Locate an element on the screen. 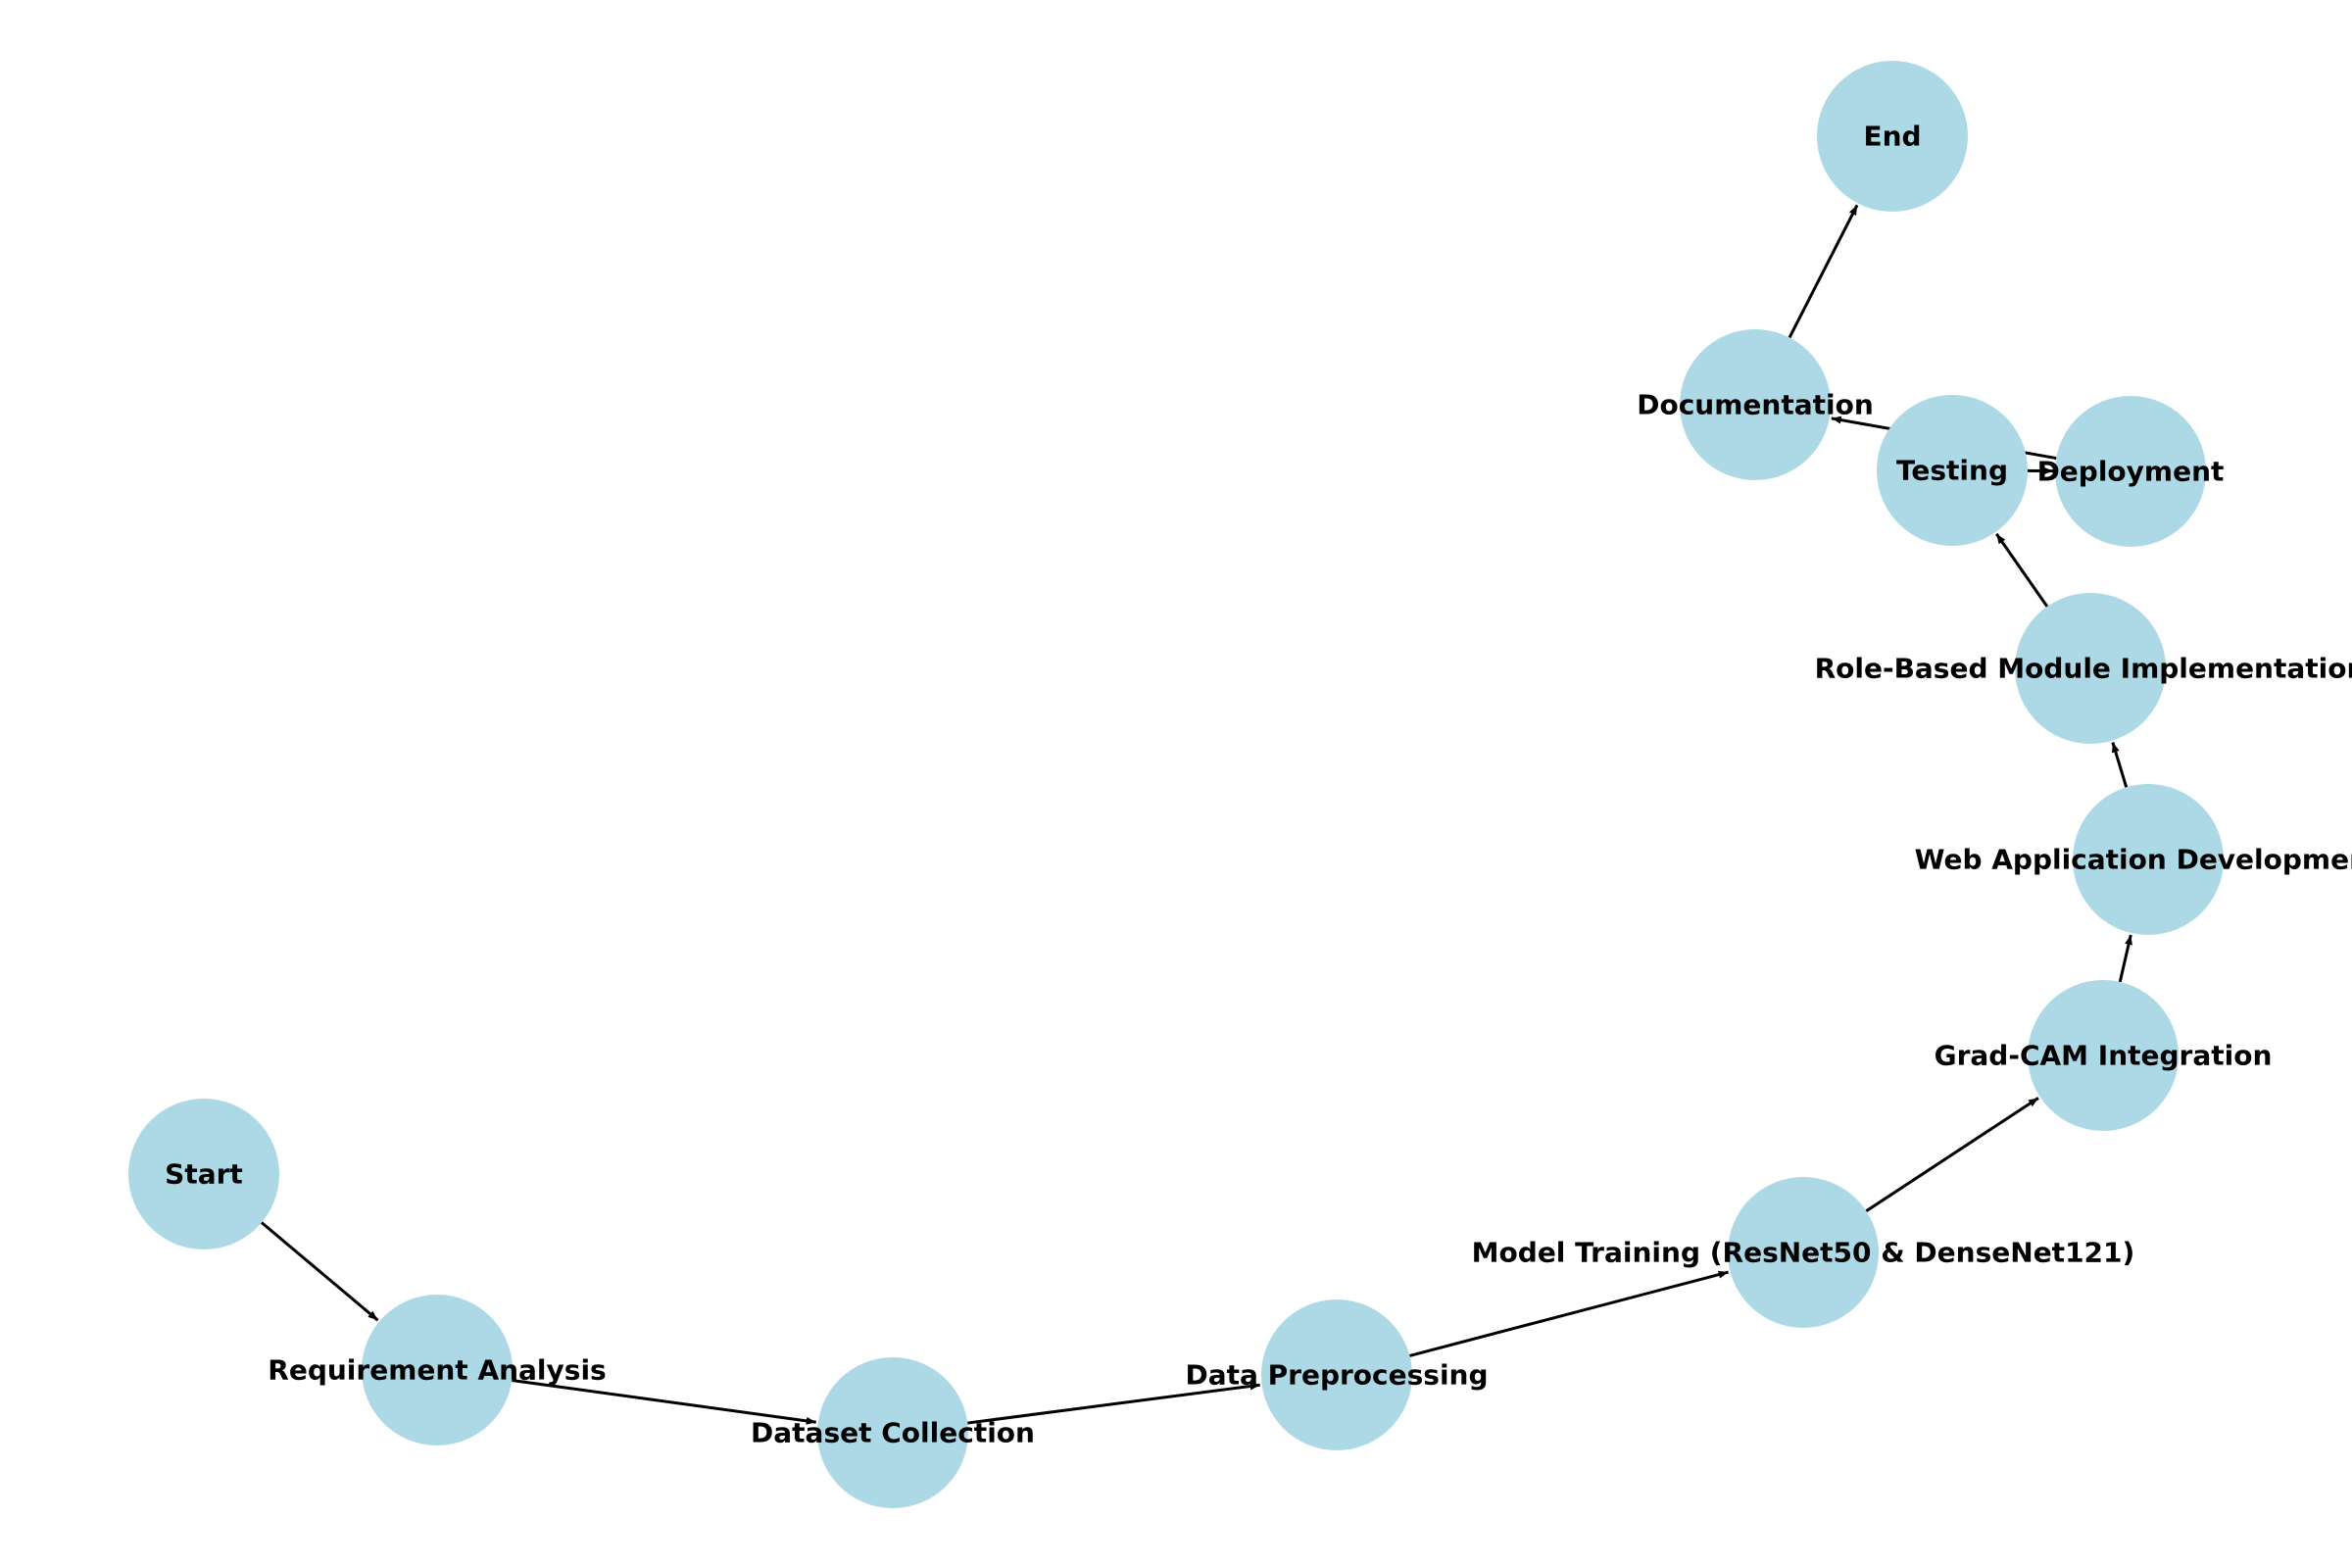  node-label-testing: Testing is located at coordinates (1952, 471).